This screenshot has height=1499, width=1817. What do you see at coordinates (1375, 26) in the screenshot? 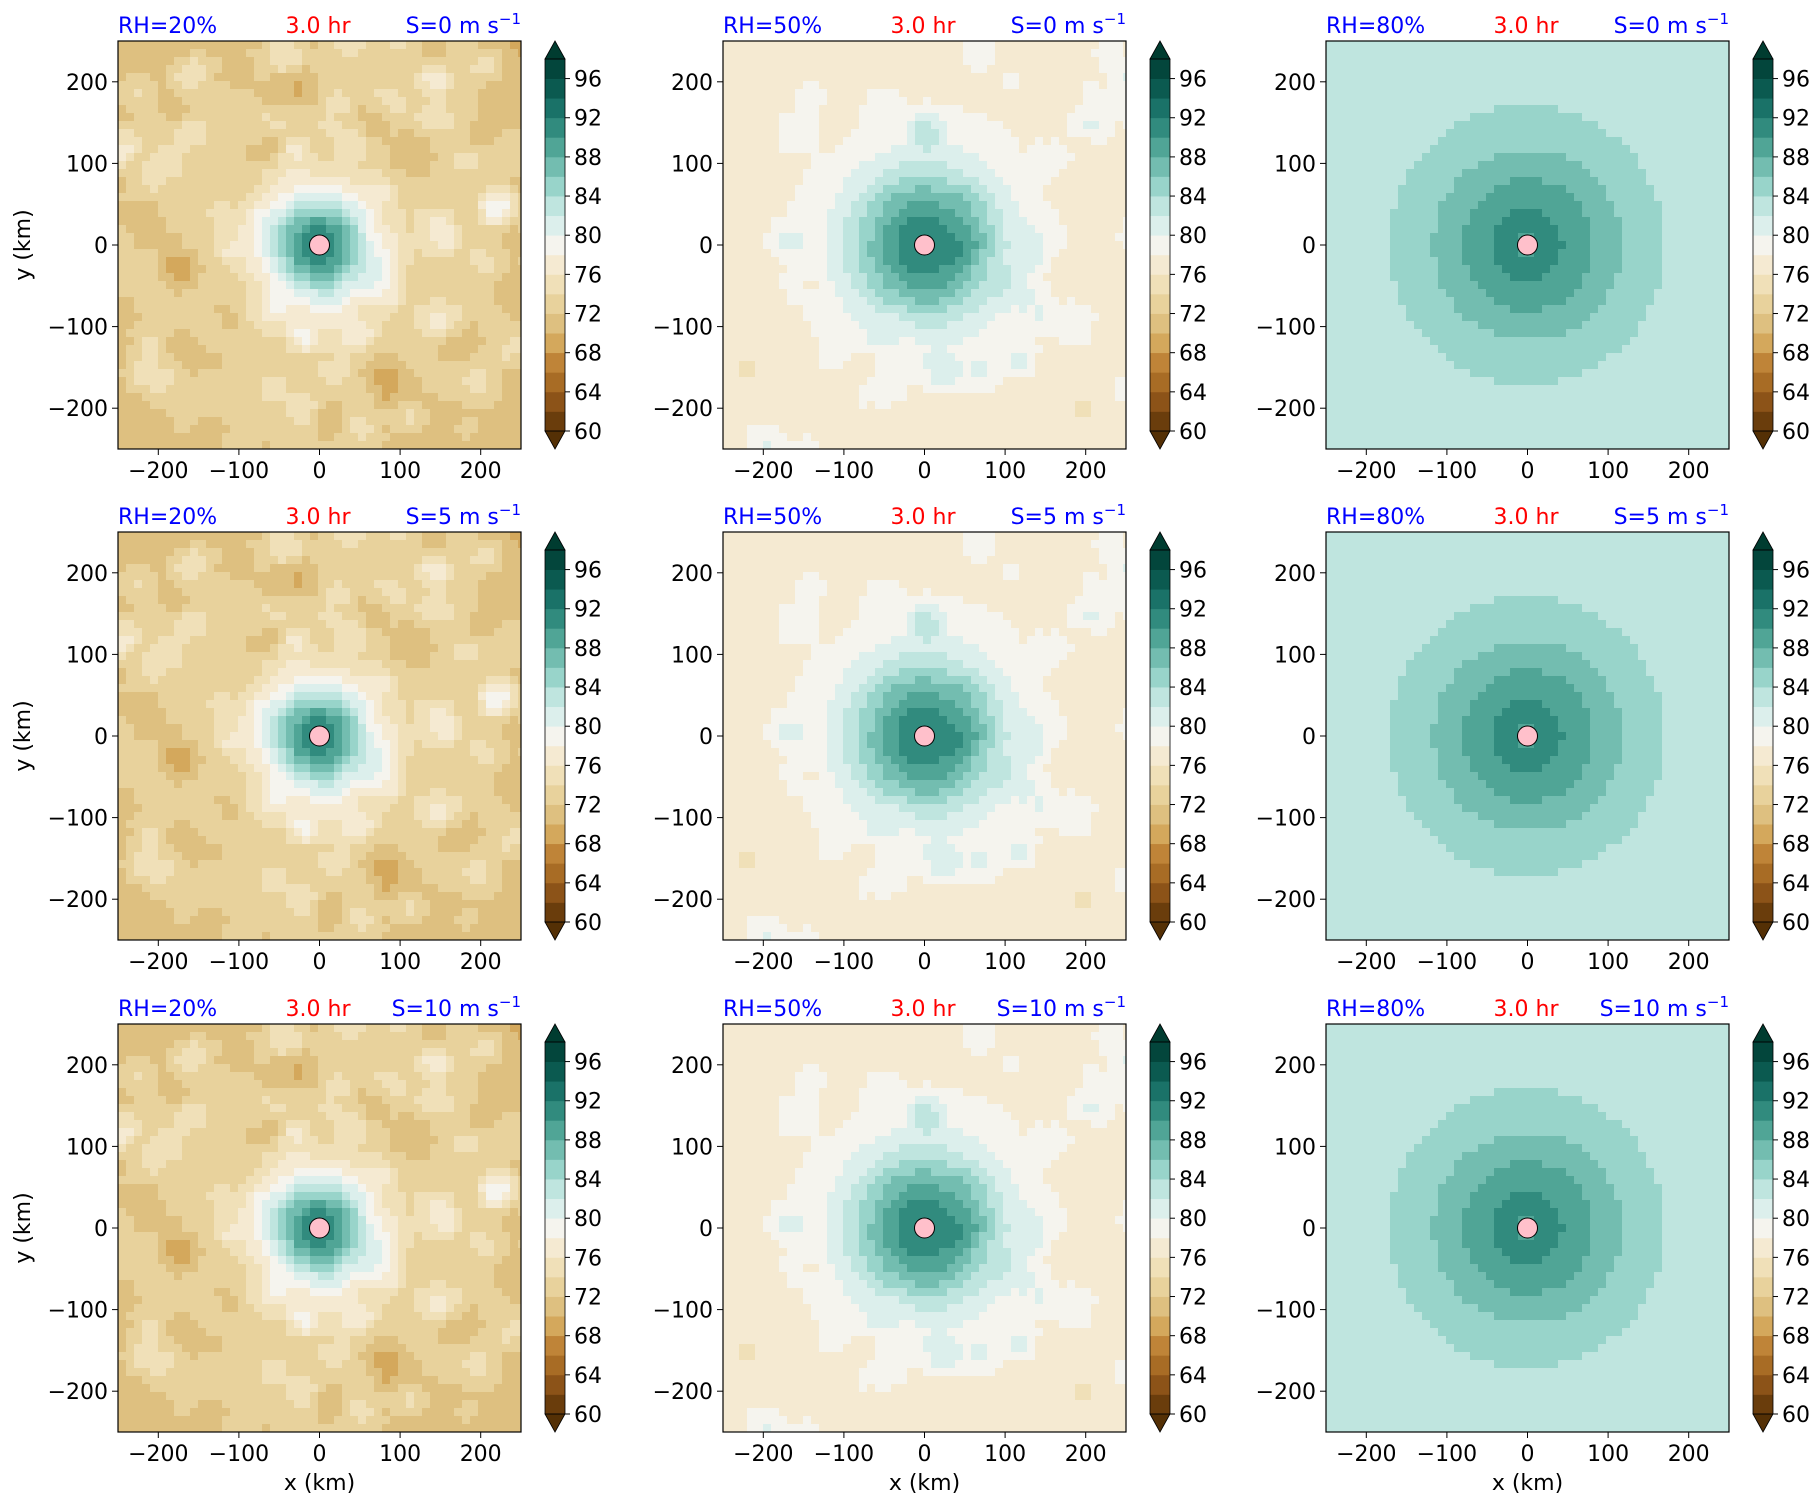
I see `rh-label: RH=80%` at bounding box center [1375, 26].